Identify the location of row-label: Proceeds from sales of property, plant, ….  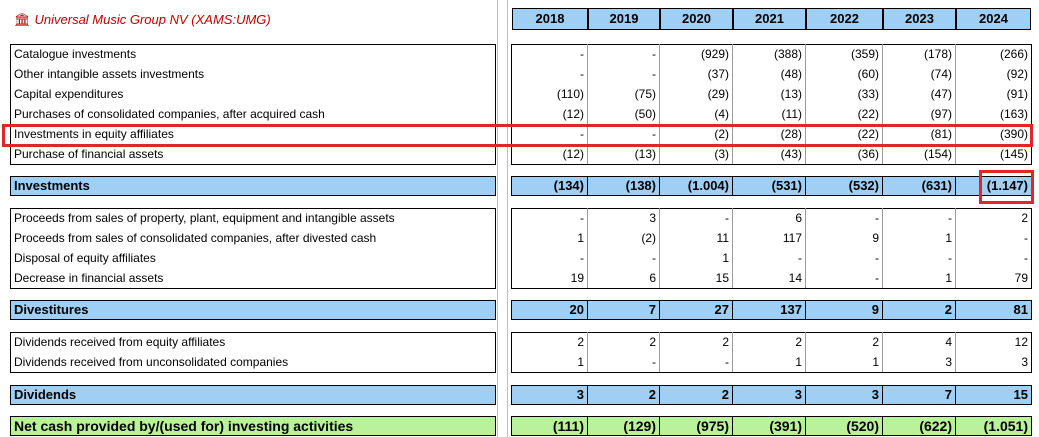
(204, 218).